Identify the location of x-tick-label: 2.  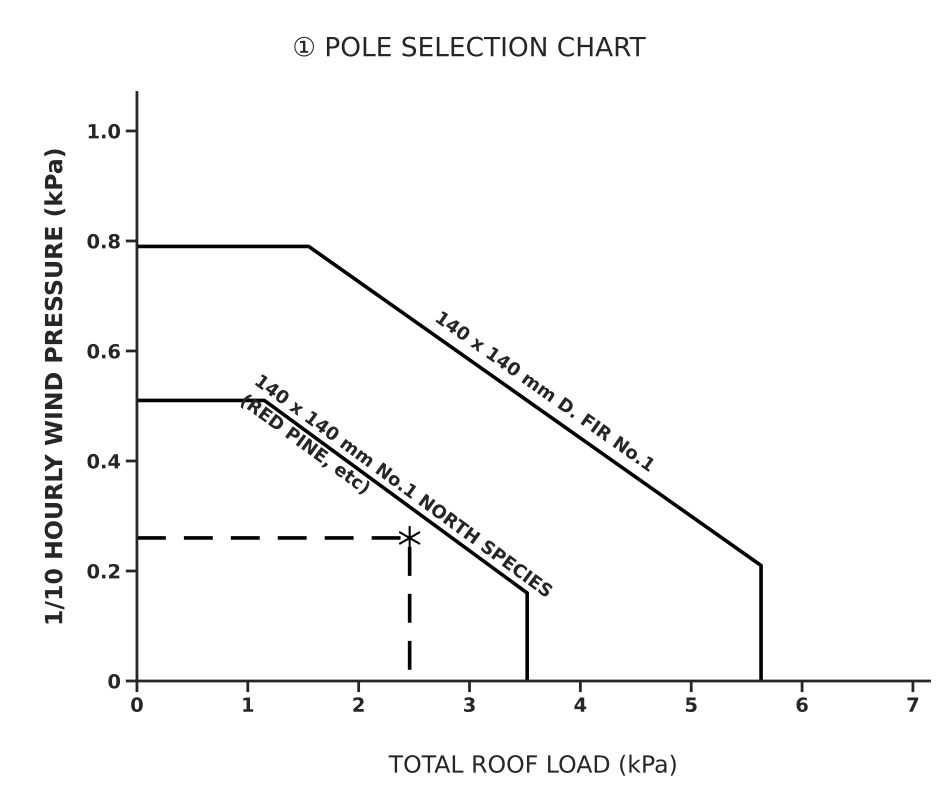
(358, 704).